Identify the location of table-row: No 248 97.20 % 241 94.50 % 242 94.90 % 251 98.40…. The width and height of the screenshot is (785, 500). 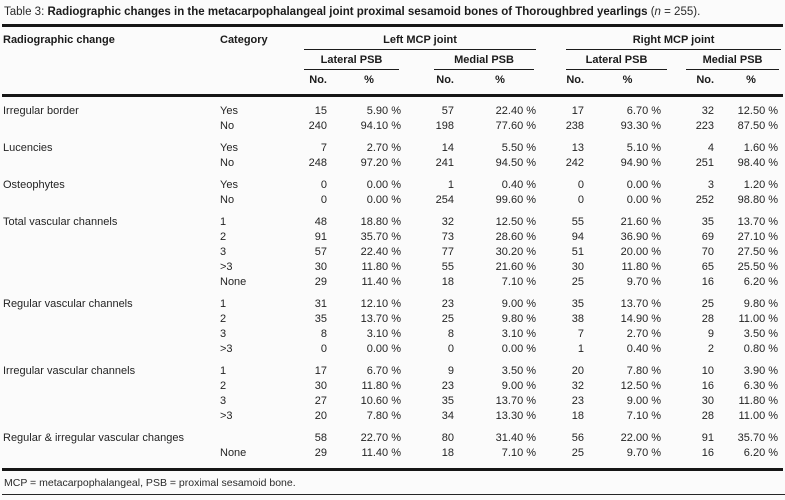
(392, 163).